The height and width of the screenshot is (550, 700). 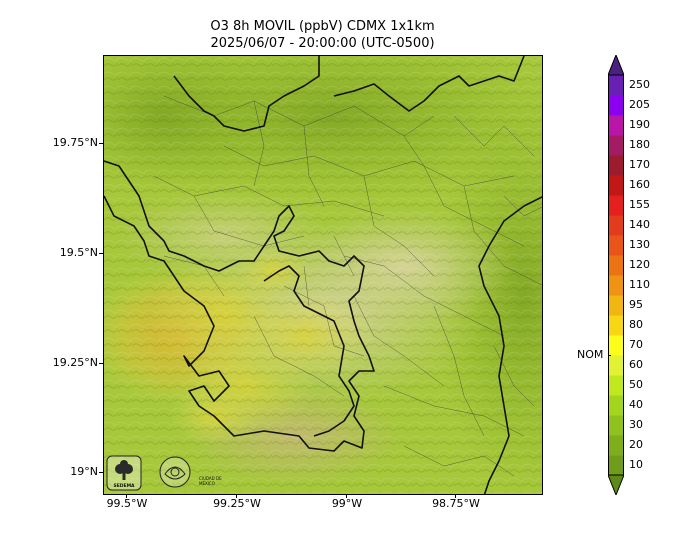 What do you see at coordinates (639, 144) in the screenshot?
I see `colorbar-tick-label: 180` at bounding box center [639, 144].